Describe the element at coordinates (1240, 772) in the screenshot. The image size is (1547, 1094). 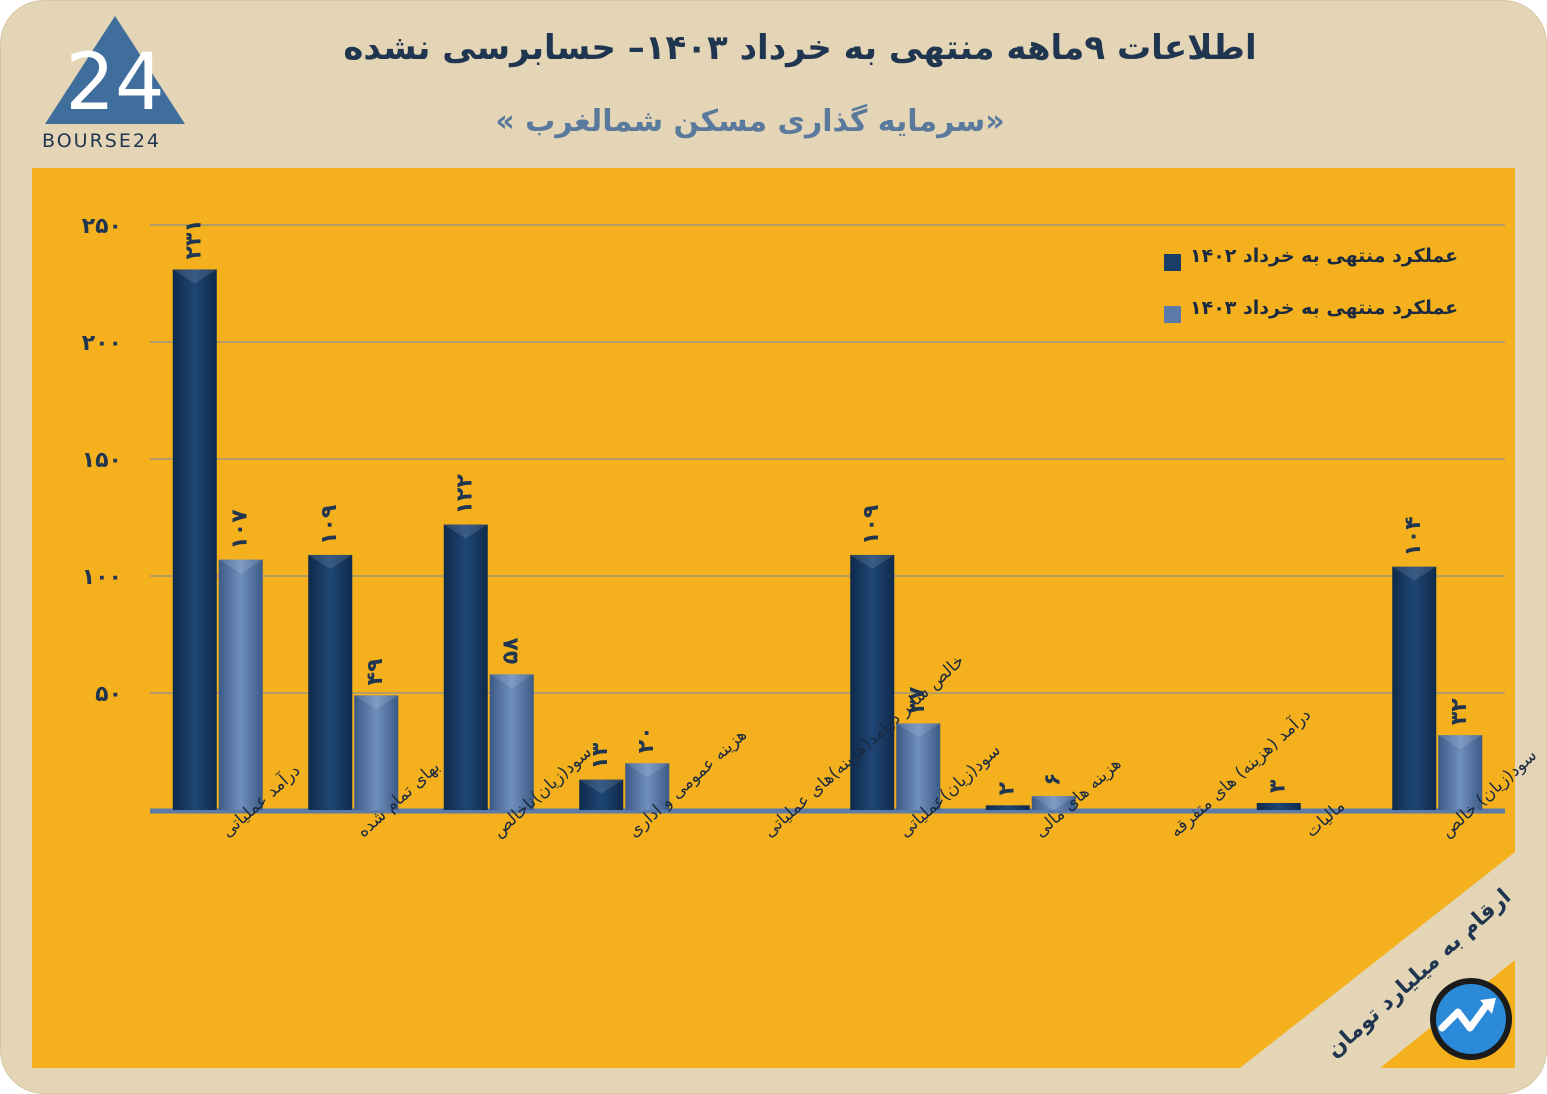
I see `x-tick-label: درآمد (هزینه) های متفرقه` at that location.